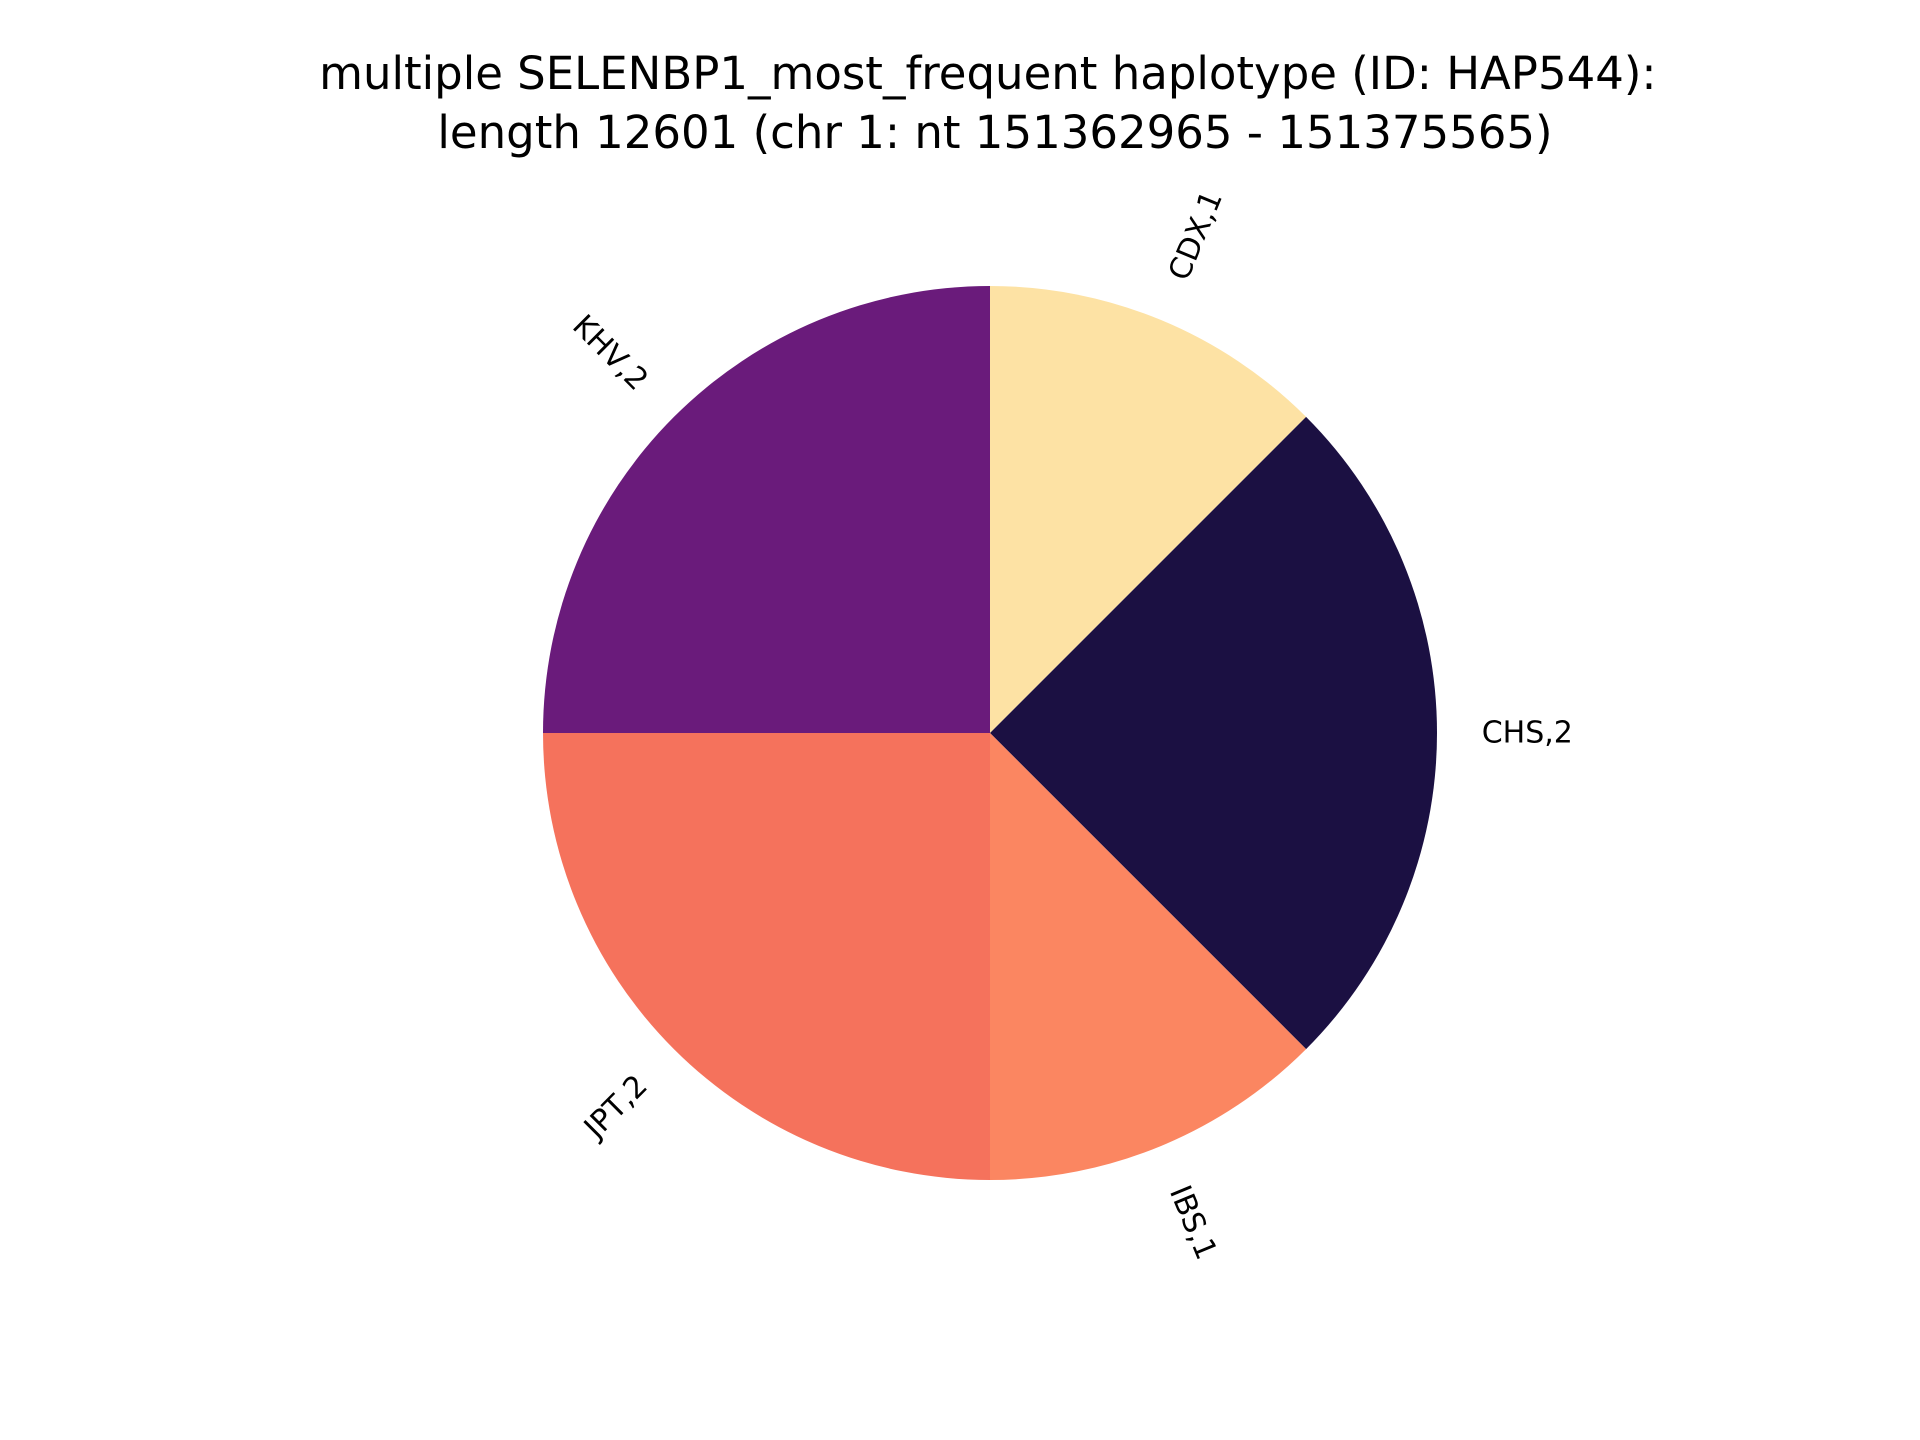 The width and height of the screenshot is (1920, 1440). Describe the element at coordinates (1148, 956) in the screenshot. I see `pie-slice-ibs` at that location.